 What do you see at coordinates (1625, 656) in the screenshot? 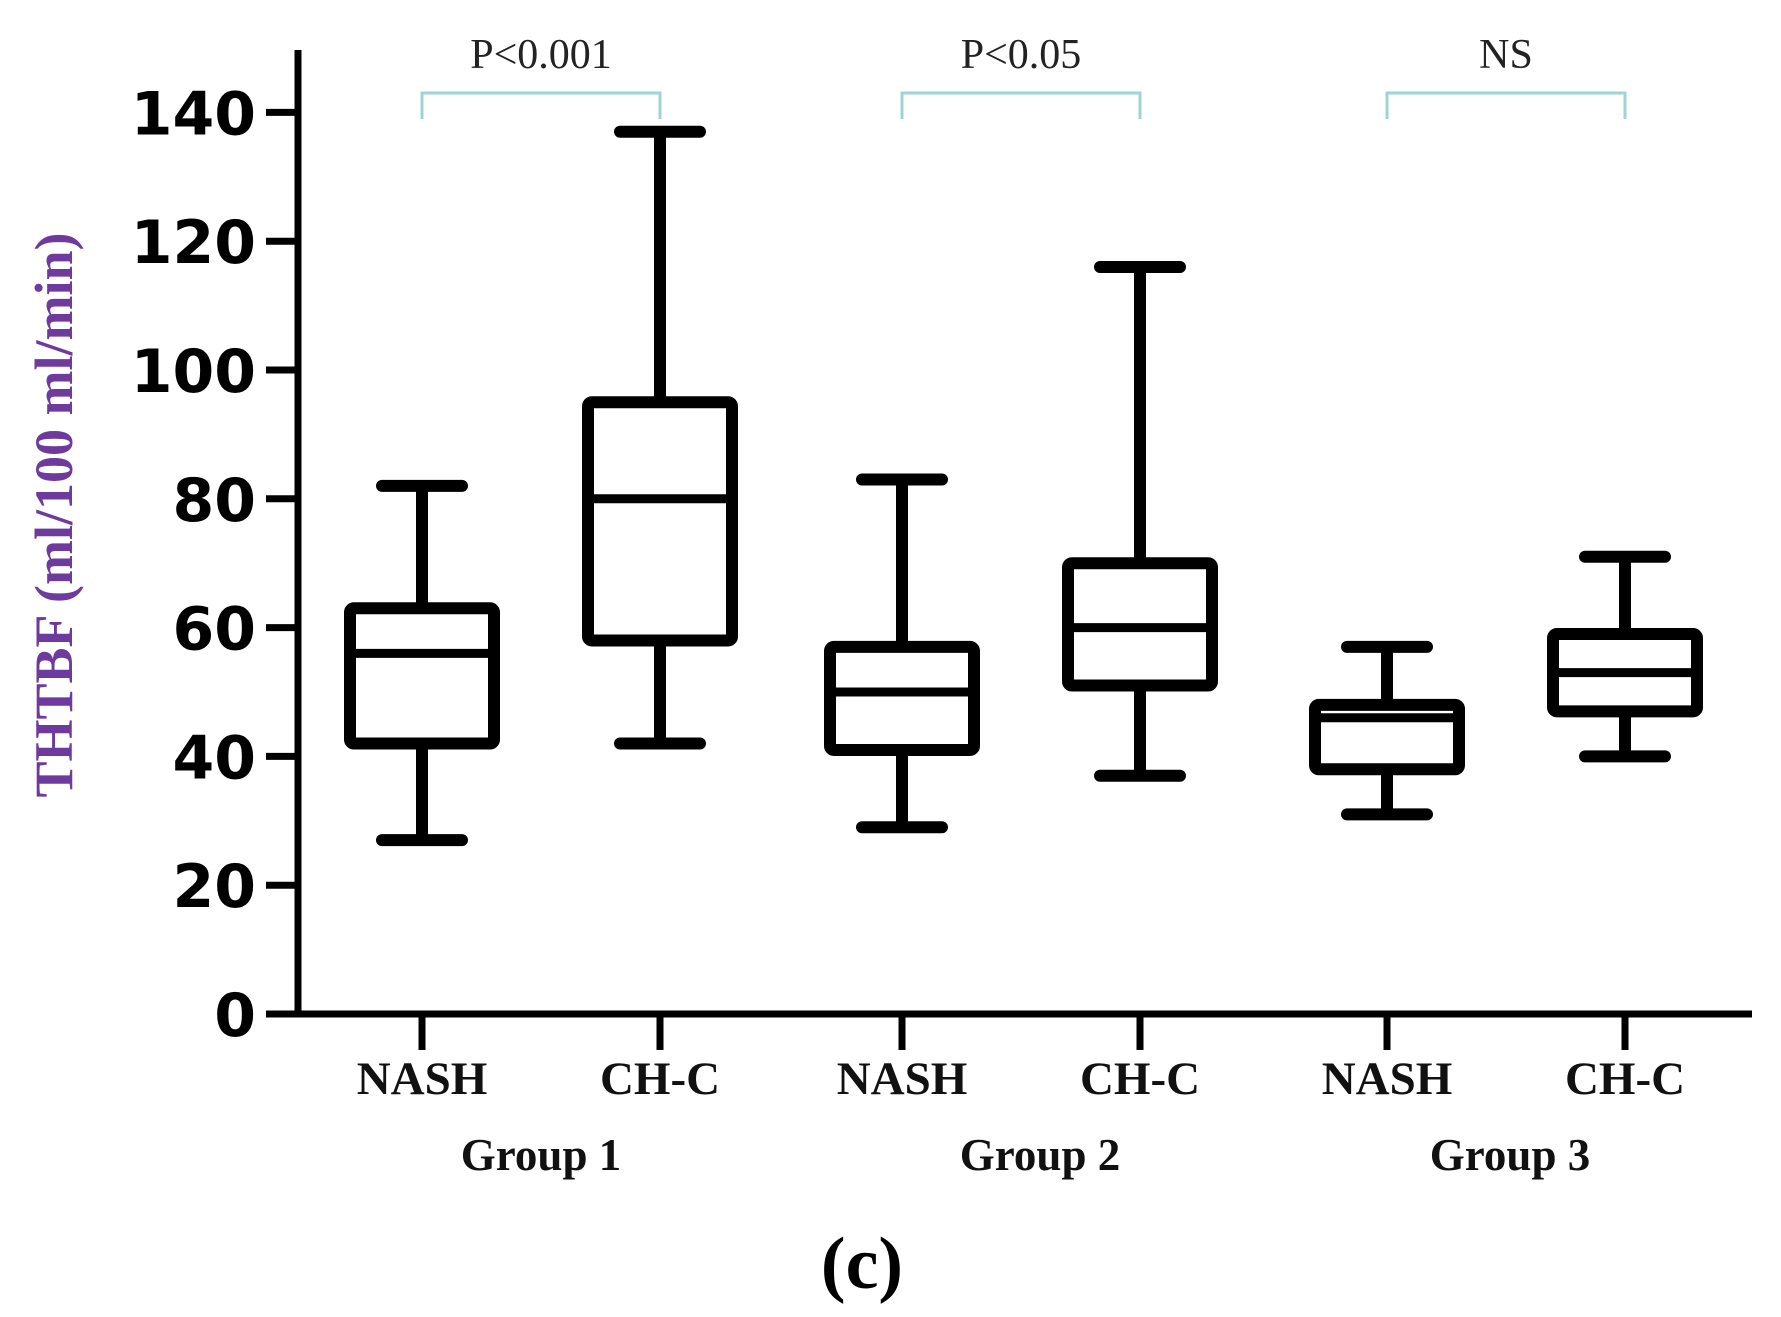
I see `box-3-ch-c` at bounding box center [1625, 656].